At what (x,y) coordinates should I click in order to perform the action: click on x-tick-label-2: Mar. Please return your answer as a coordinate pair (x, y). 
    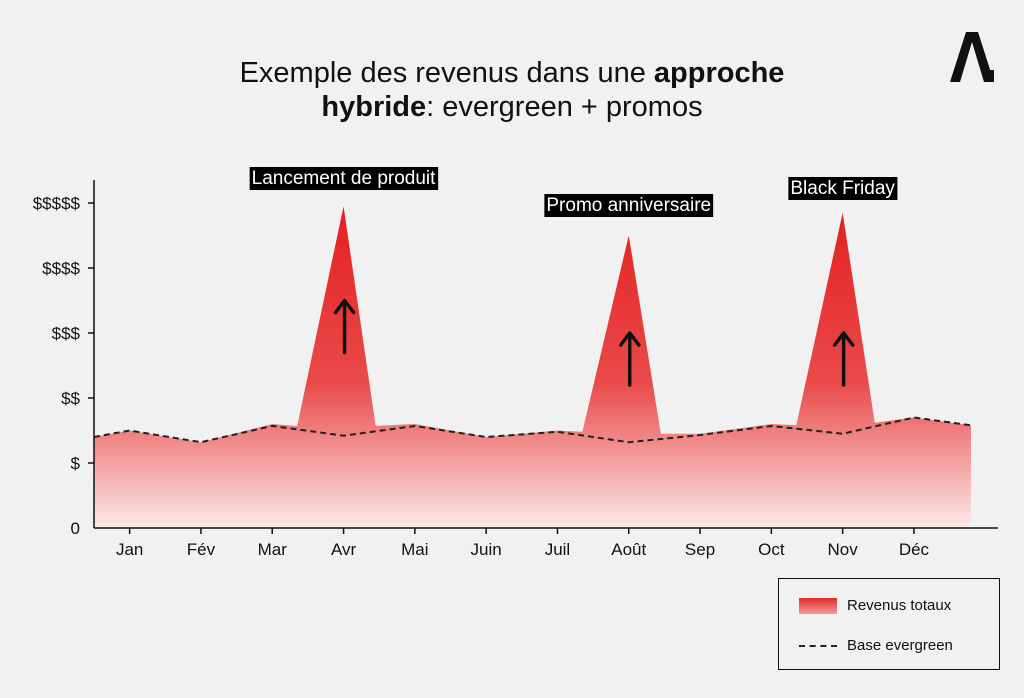
    Looking at the image, I should click on (273, 549).